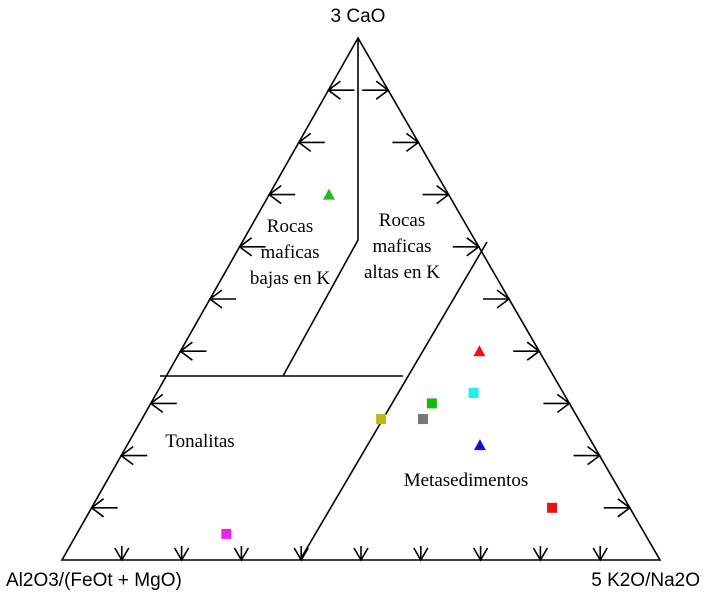 Image resolution: width=708 pixels, height=598 pixels. I want to click on field-label: altas en K, so click(402, 272).